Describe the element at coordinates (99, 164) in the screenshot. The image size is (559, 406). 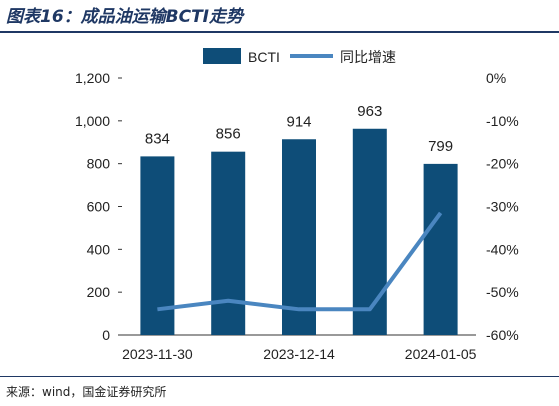
I see `left-tick-label: 800` at that location.